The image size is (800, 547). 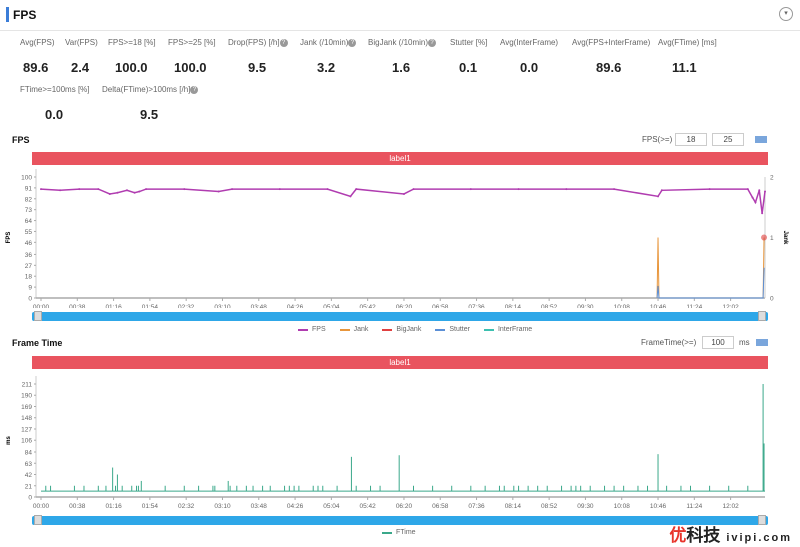 I want to click on header-accent, so click(x=7, y=14).